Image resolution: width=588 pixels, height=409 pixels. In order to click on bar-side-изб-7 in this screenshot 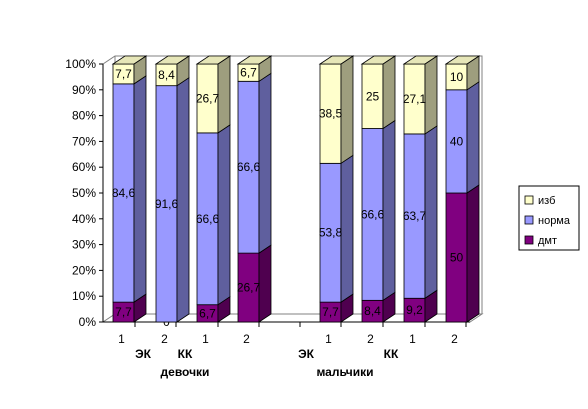, I will do `click(431, 95)`.